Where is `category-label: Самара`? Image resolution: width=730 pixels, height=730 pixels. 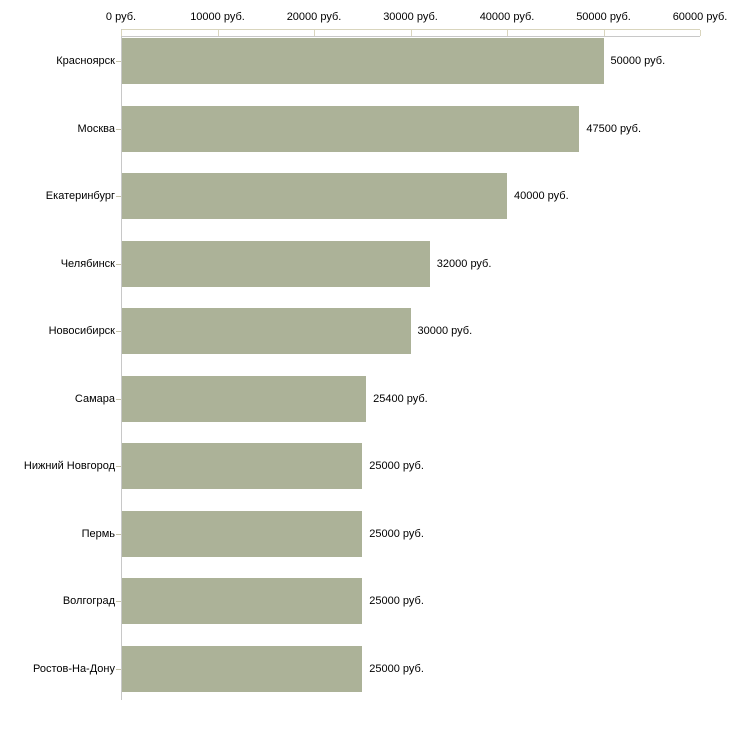
category-label: Самара is located at coordinates (94, 398).